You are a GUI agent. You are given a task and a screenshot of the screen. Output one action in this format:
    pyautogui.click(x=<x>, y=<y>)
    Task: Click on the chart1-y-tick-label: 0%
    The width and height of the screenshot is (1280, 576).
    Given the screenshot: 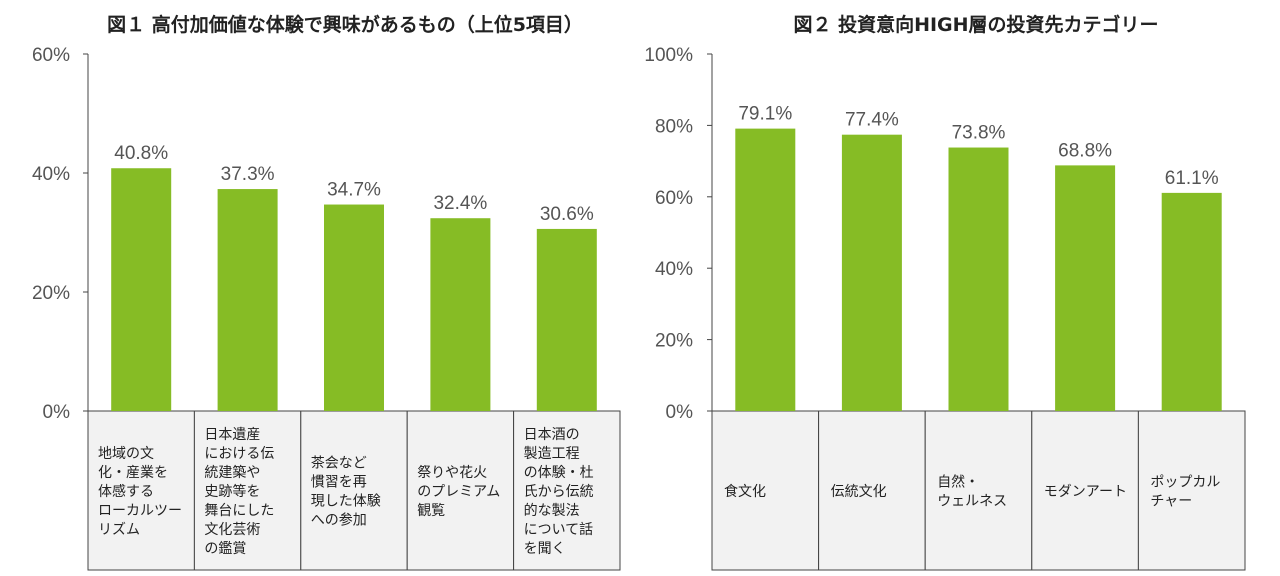 What is the action you would take?
    pyautogui.click(x=57, y=412)
    